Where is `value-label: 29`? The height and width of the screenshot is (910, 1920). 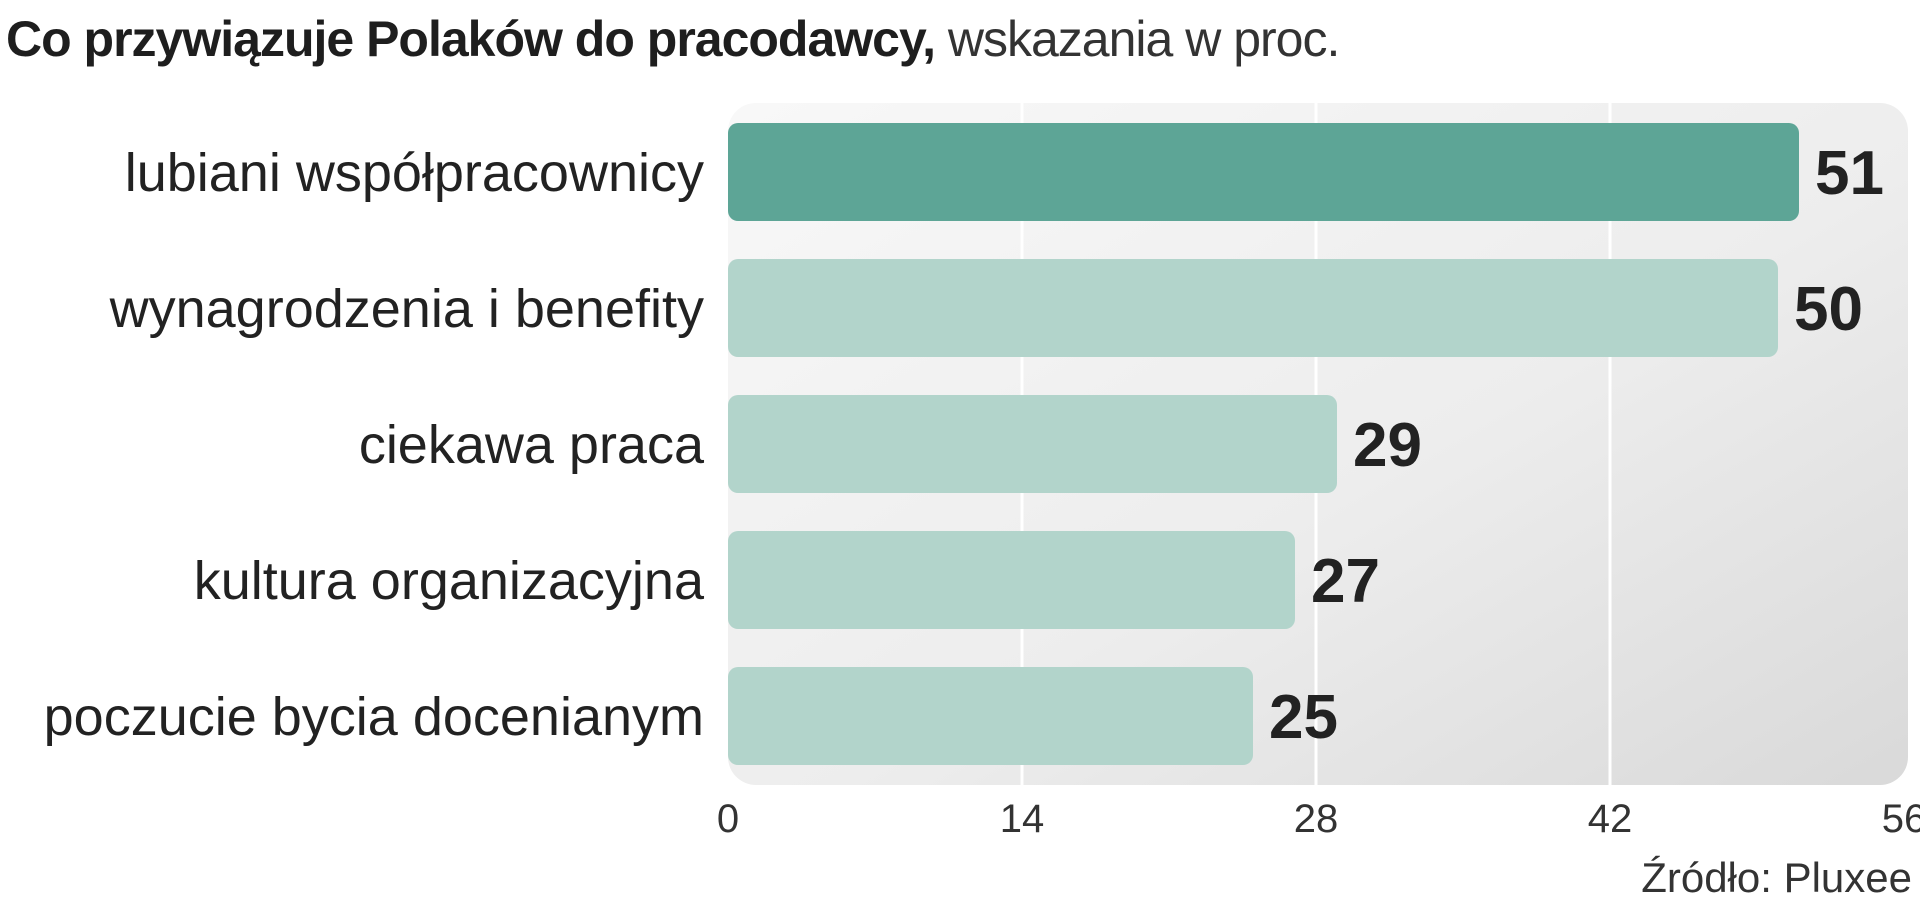 value-label: 29 is located at coordinates (1387, 445).